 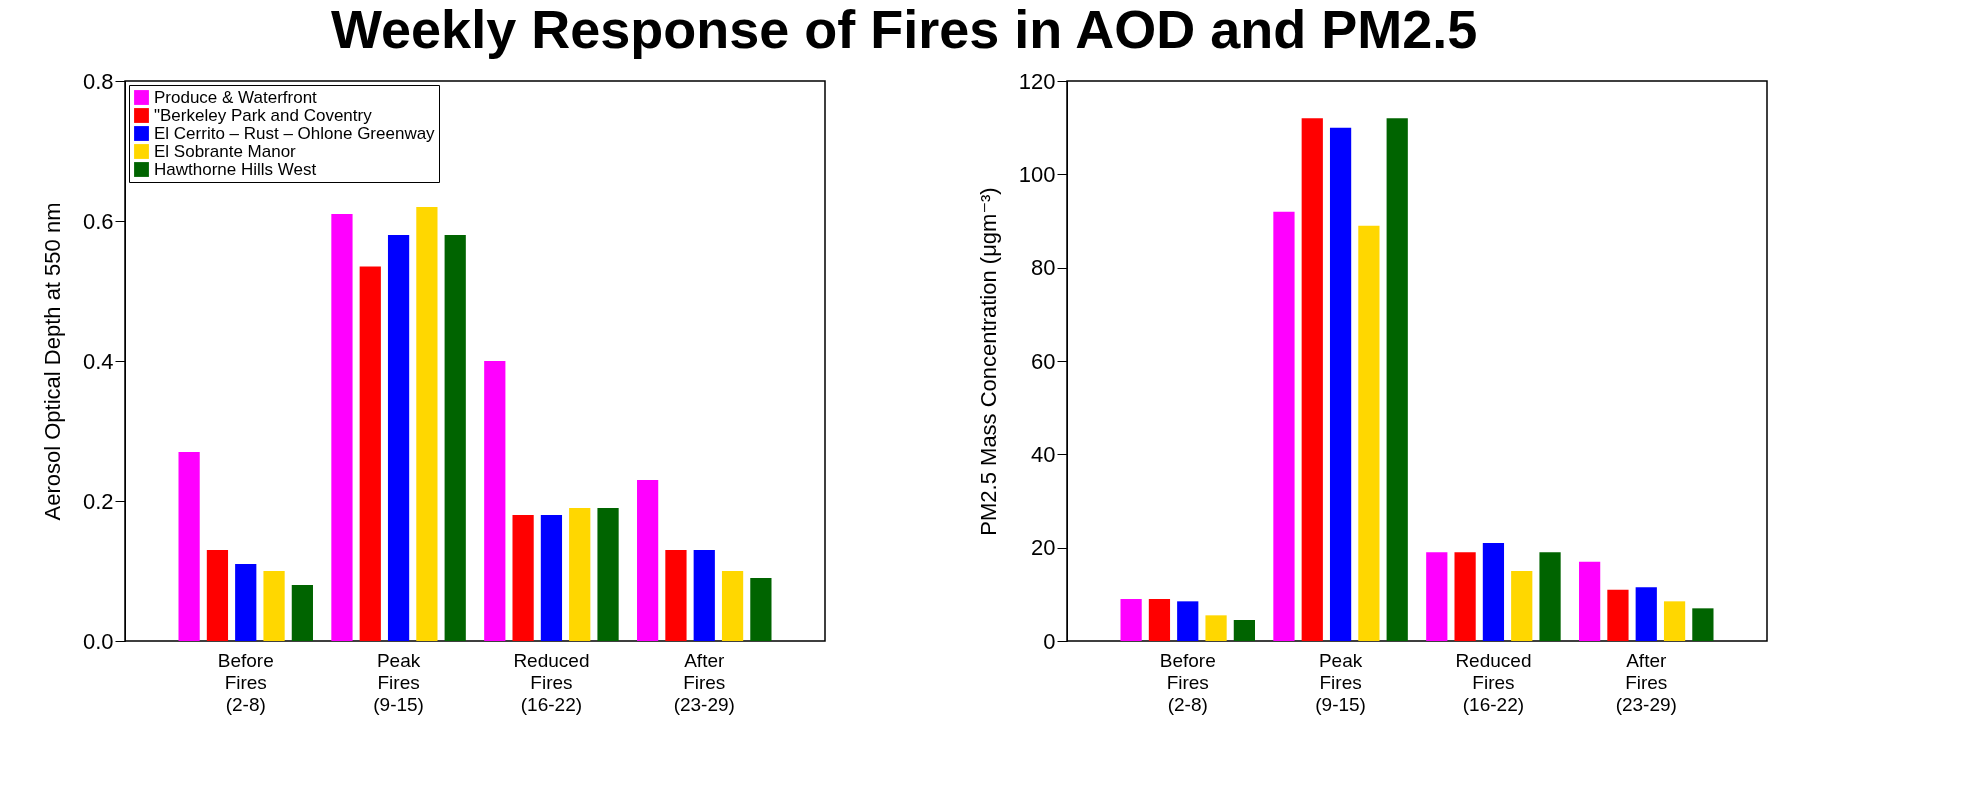 I want to click on chart-title: Weekly Response of Fires in AOD and PM2.5, so click(x=904, y=30).